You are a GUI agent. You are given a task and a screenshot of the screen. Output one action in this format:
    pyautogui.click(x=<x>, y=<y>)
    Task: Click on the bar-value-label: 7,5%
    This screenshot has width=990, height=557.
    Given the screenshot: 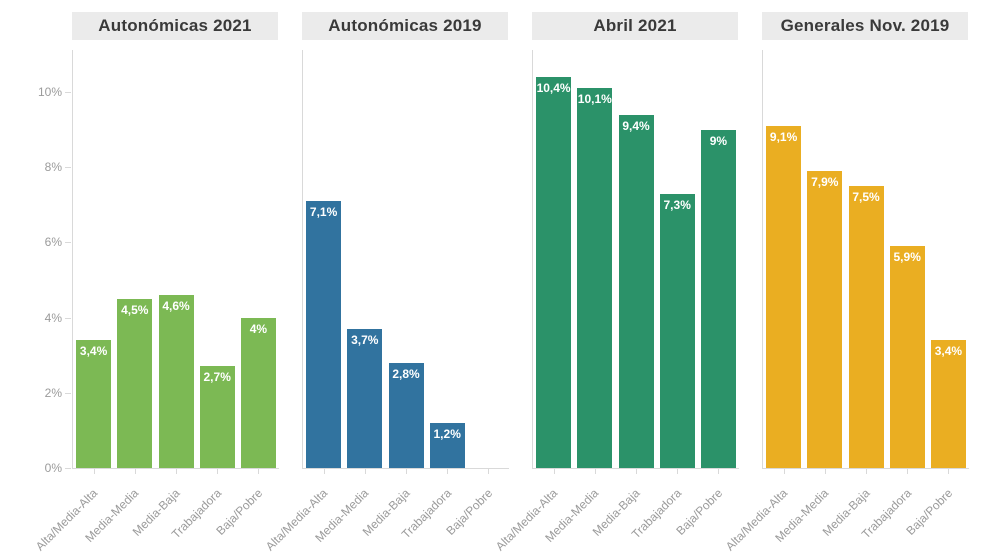 What is the action you would take?
    pyautogui.click(x=866, y=197)
    